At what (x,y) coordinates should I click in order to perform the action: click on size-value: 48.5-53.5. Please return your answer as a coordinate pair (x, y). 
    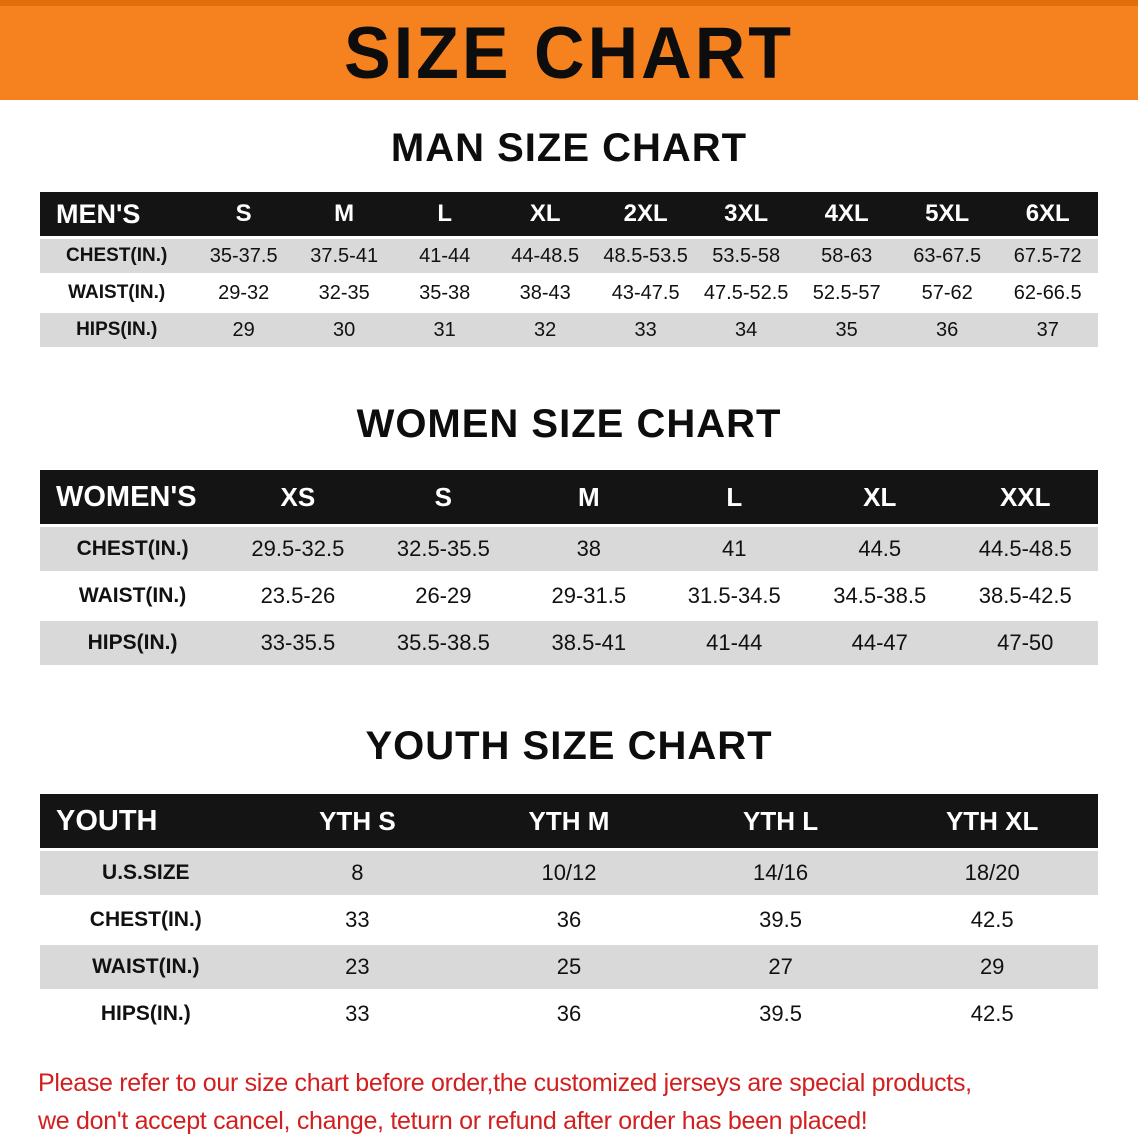
    Looking at the image, I should click on (645, 256).